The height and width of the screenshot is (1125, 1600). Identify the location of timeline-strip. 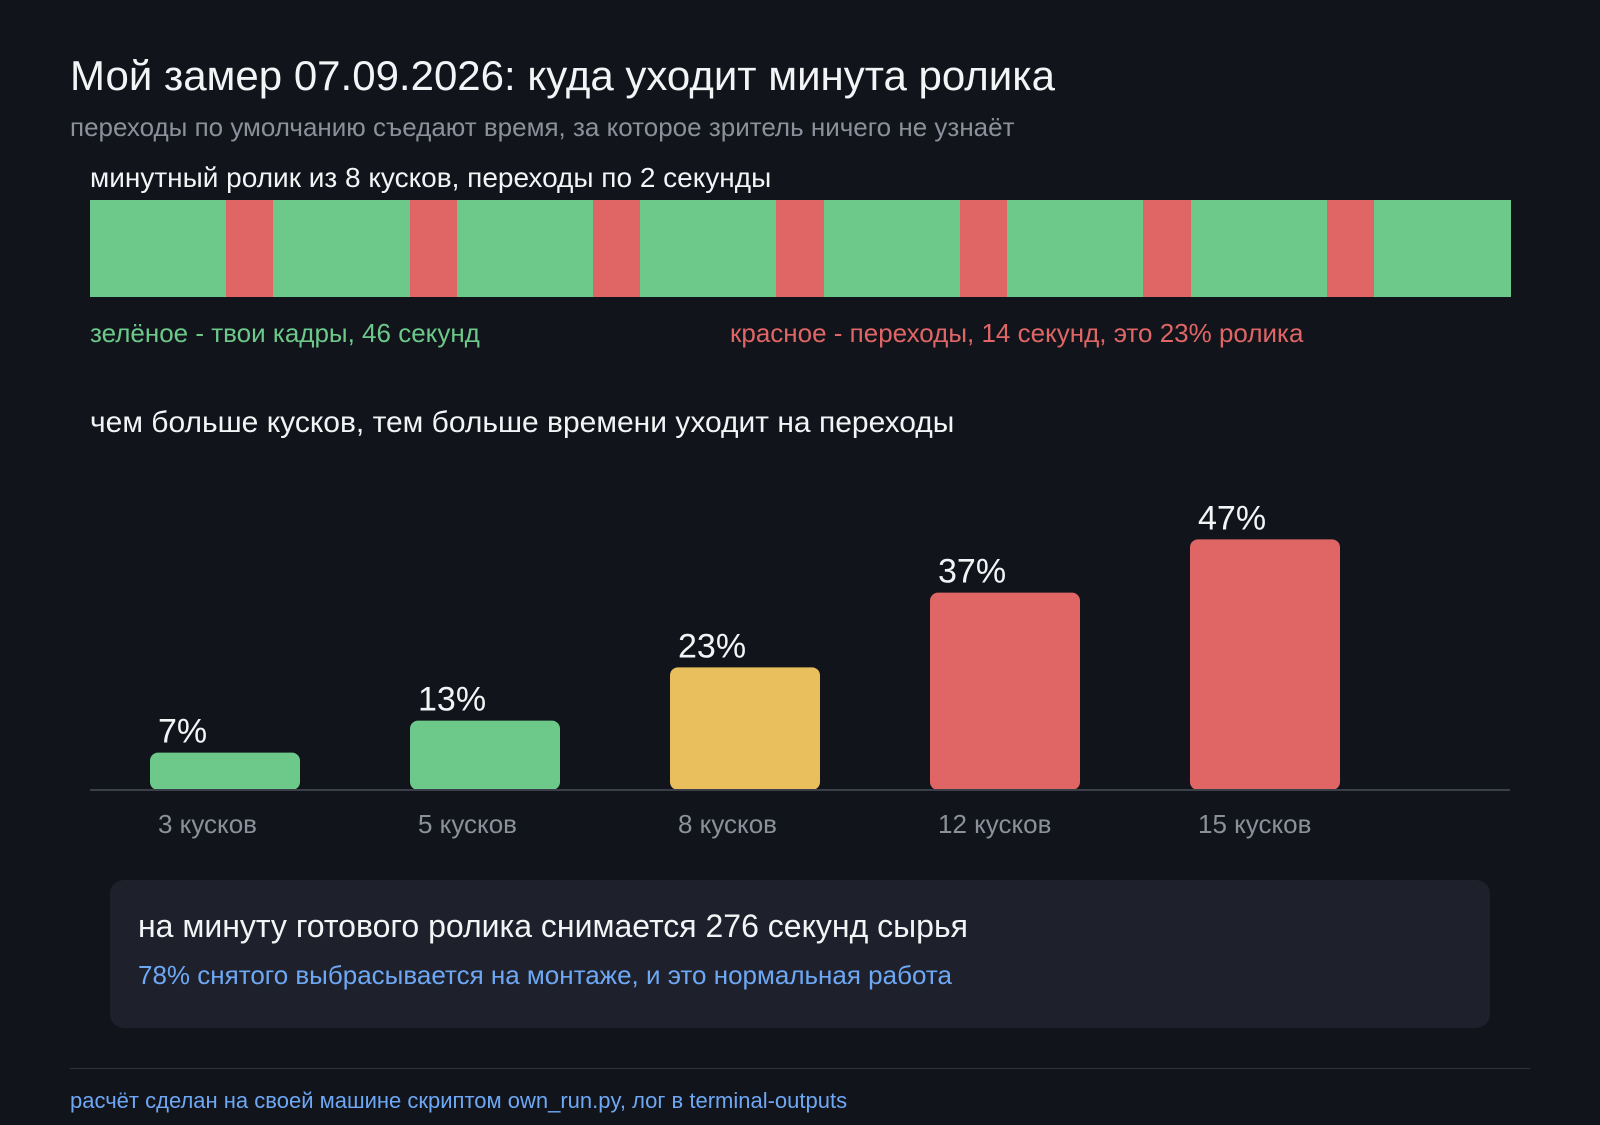
(800, 248).